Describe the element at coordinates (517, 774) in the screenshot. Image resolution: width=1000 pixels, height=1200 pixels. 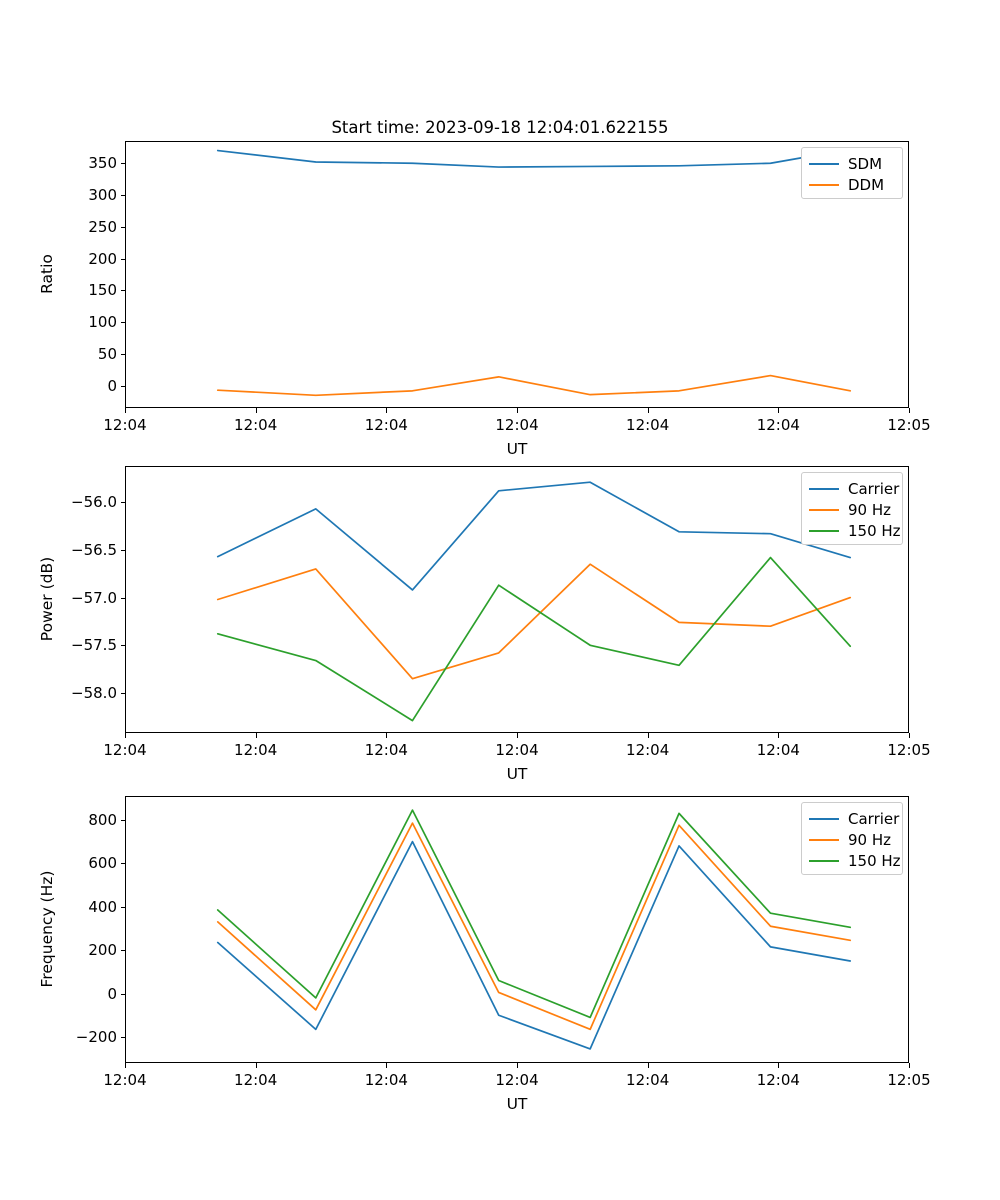
I see `power-panel-xlabel: UT` at that location.